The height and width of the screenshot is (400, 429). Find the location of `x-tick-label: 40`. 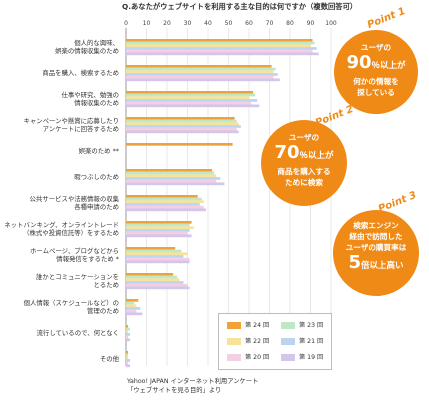

x-tick-label: 40 is located at coordinates (208, 23).